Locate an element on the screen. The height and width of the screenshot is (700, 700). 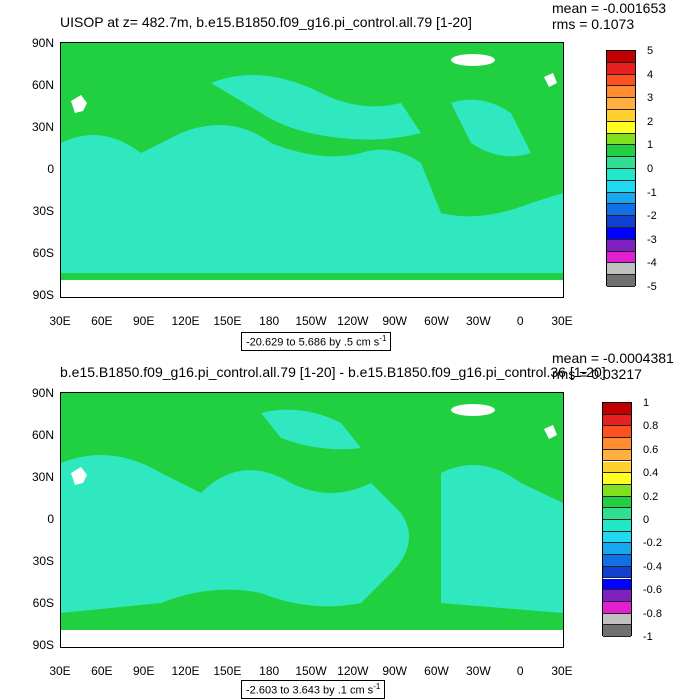
panel-1-range-exp: -1 is located at coordinates (383, 338).